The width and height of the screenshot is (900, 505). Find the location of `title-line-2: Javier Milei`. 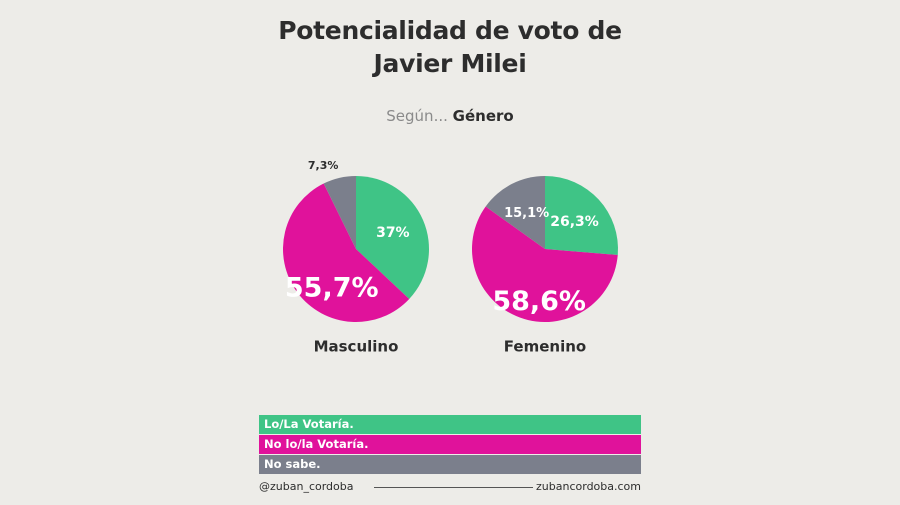

title-line-2: Javier Milei is located at coordinates (450, 63).